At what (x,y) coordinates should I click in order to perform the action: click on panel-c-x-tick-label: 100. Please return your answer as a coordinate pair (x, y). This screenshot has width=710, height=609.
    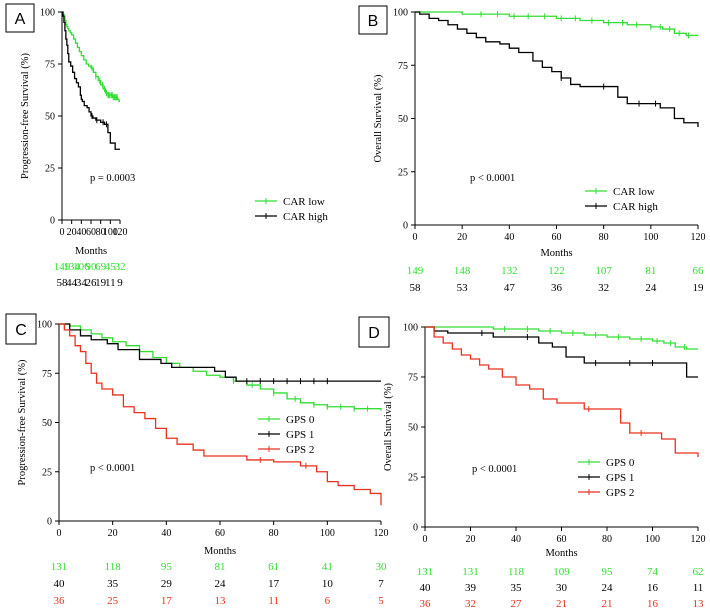
    Looking at the image, I should click on (327, 533).